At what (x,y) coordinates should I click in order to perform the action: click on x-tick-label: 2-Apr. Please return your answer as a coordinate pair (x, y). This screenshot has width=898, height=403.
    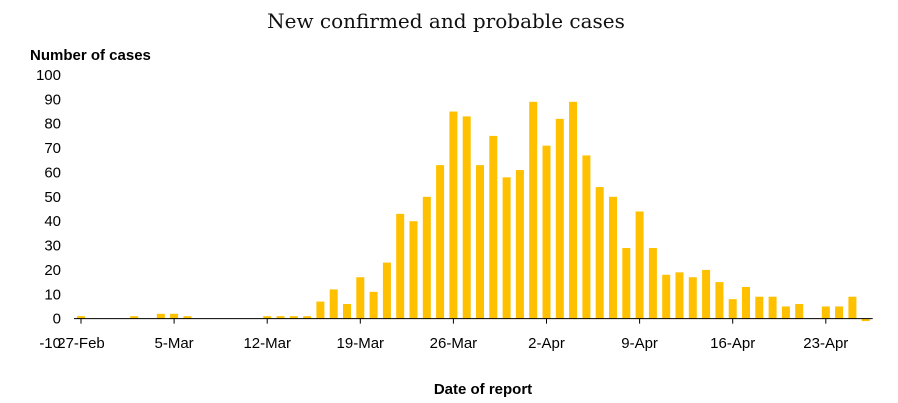
    Looking at the image, I should click on (546, 343).